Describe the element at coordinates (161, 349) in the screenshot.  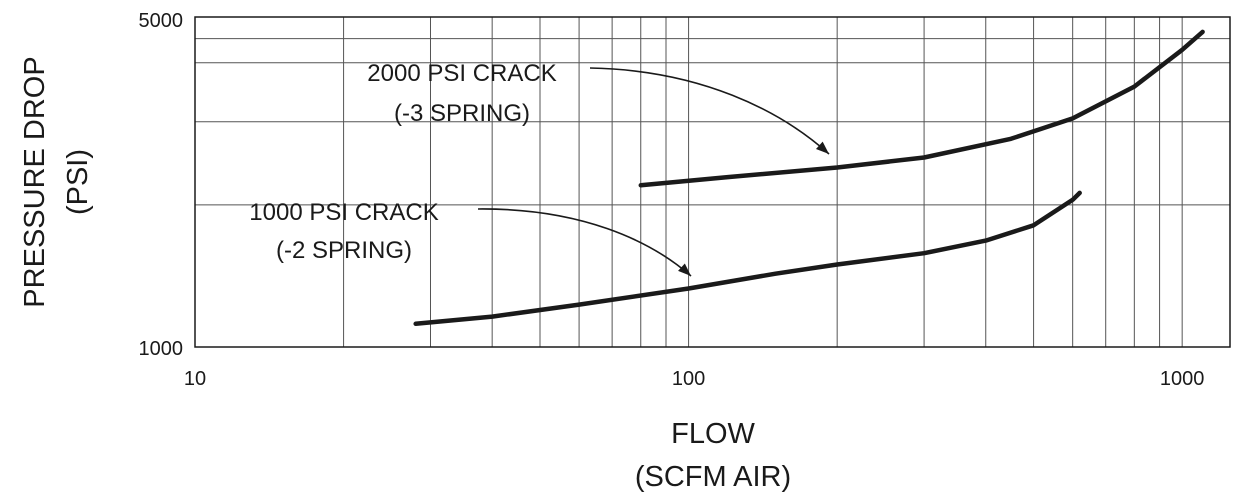
I see `y-tick-label: 1000` at that location.